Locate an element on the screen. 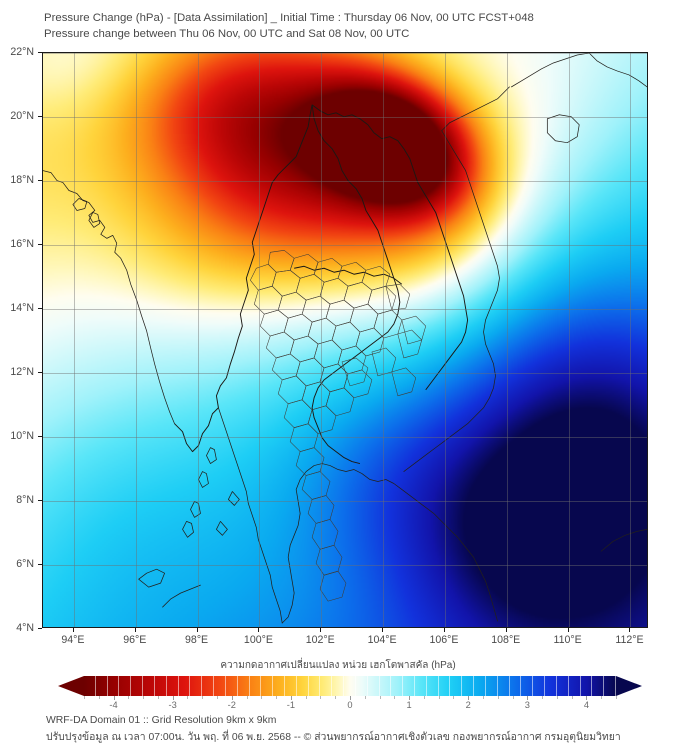 This screenshot has height=756, width=676. gridline-lat-12°N is located at coordinates (345, 373).